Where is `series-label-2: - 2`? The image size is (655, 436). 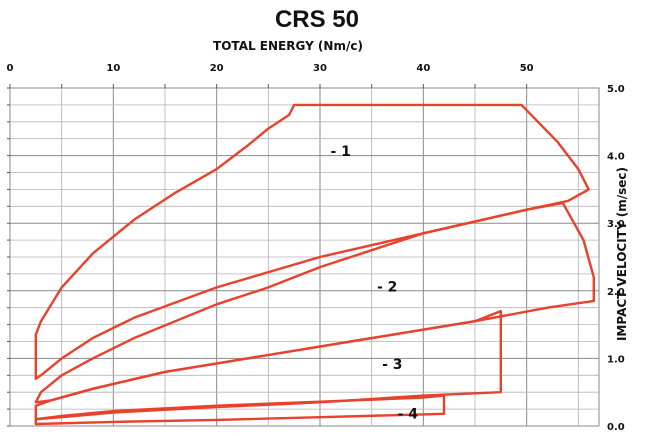
series-label-2: - 2 is located at coordinates (387, 287).